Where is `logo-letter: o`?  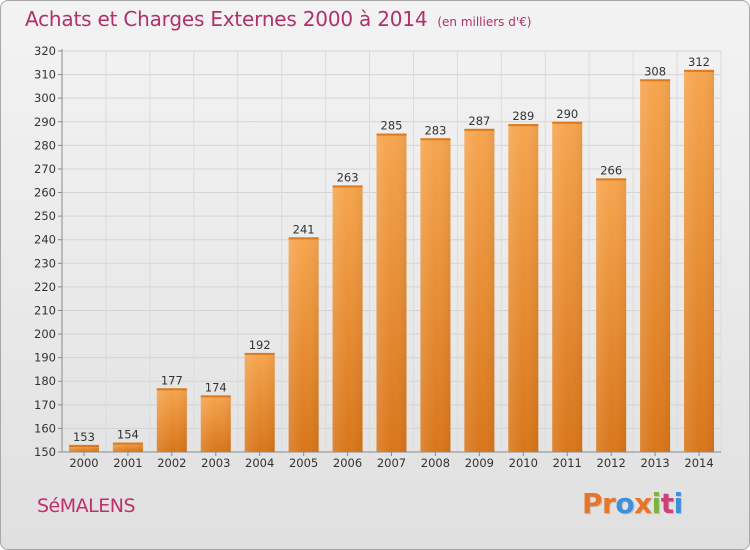
logo-letter: o is located at coordinates (625, 503).